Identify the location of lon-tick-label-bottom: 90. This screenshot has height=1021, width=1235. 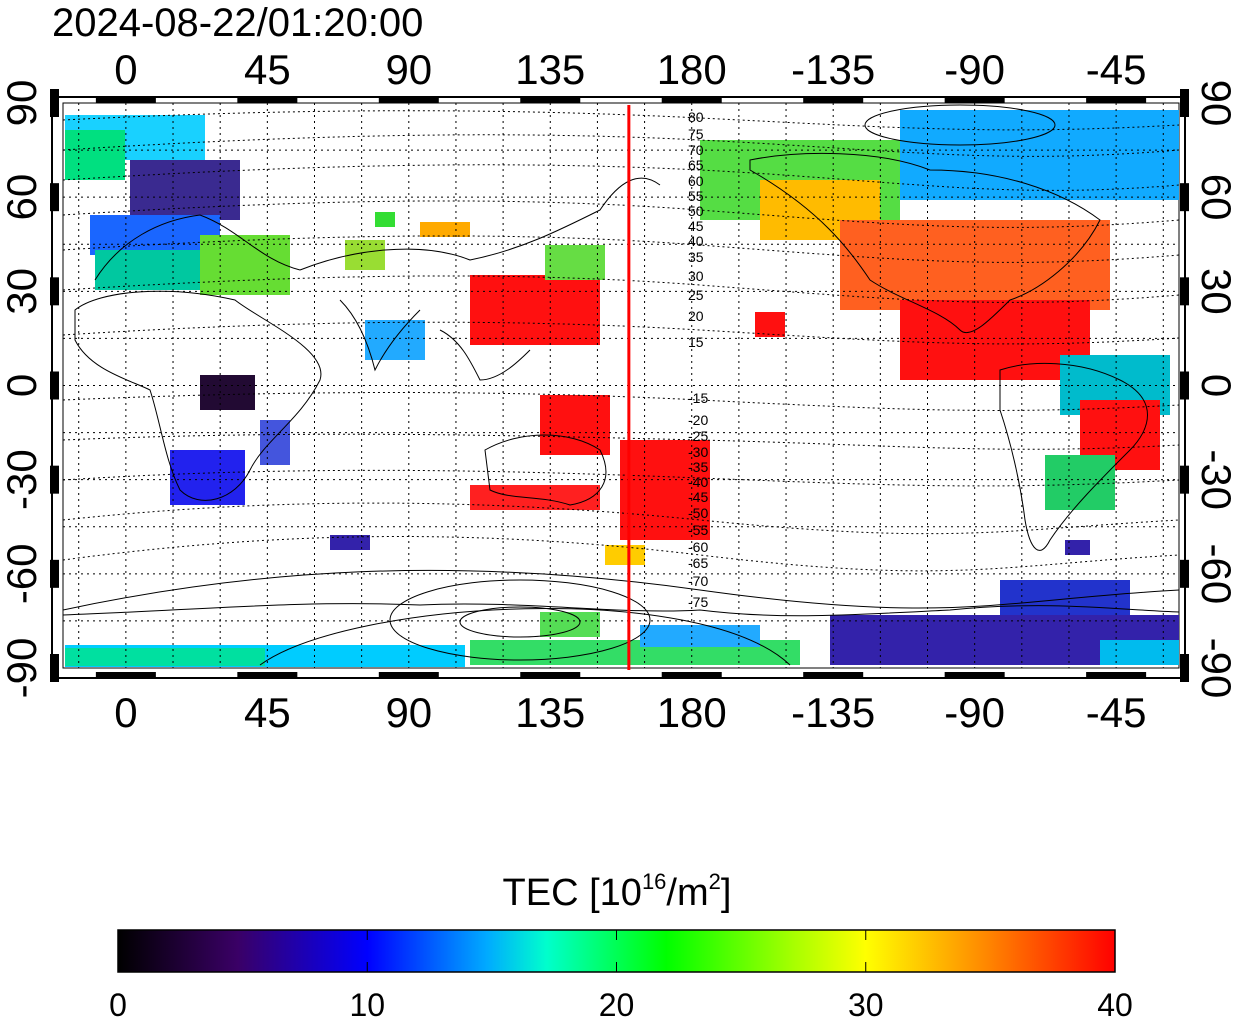
(408, 712).